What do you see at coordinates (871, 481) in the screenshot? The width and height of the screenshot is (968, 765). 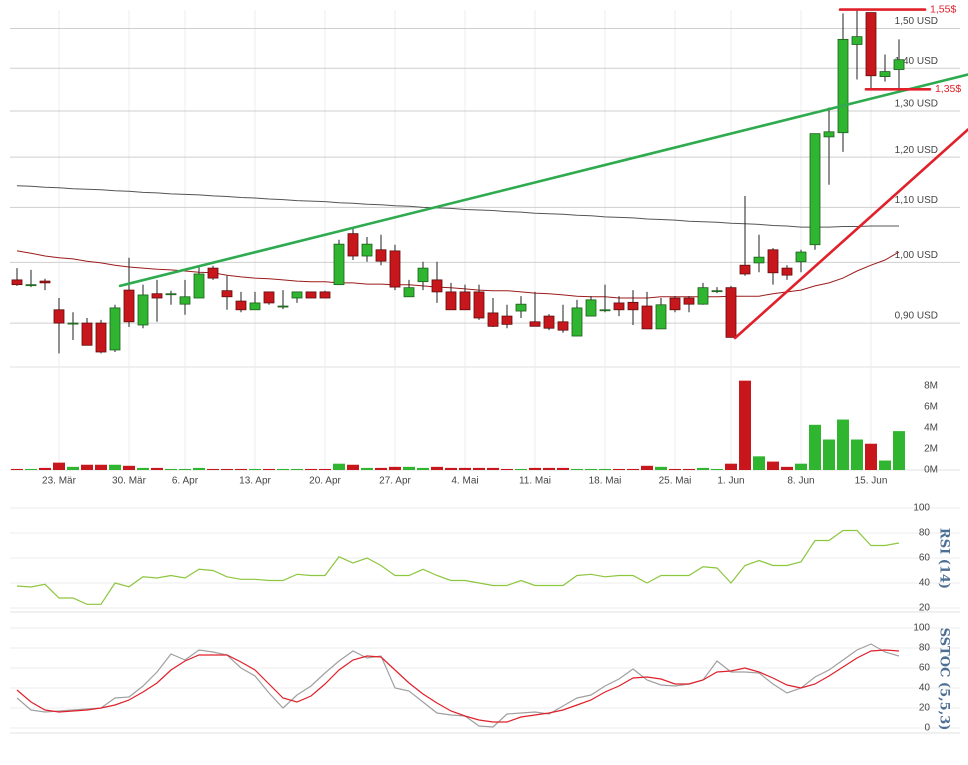 I see `x-tick-label: 15. Jun` at bounding box center [871, 481].